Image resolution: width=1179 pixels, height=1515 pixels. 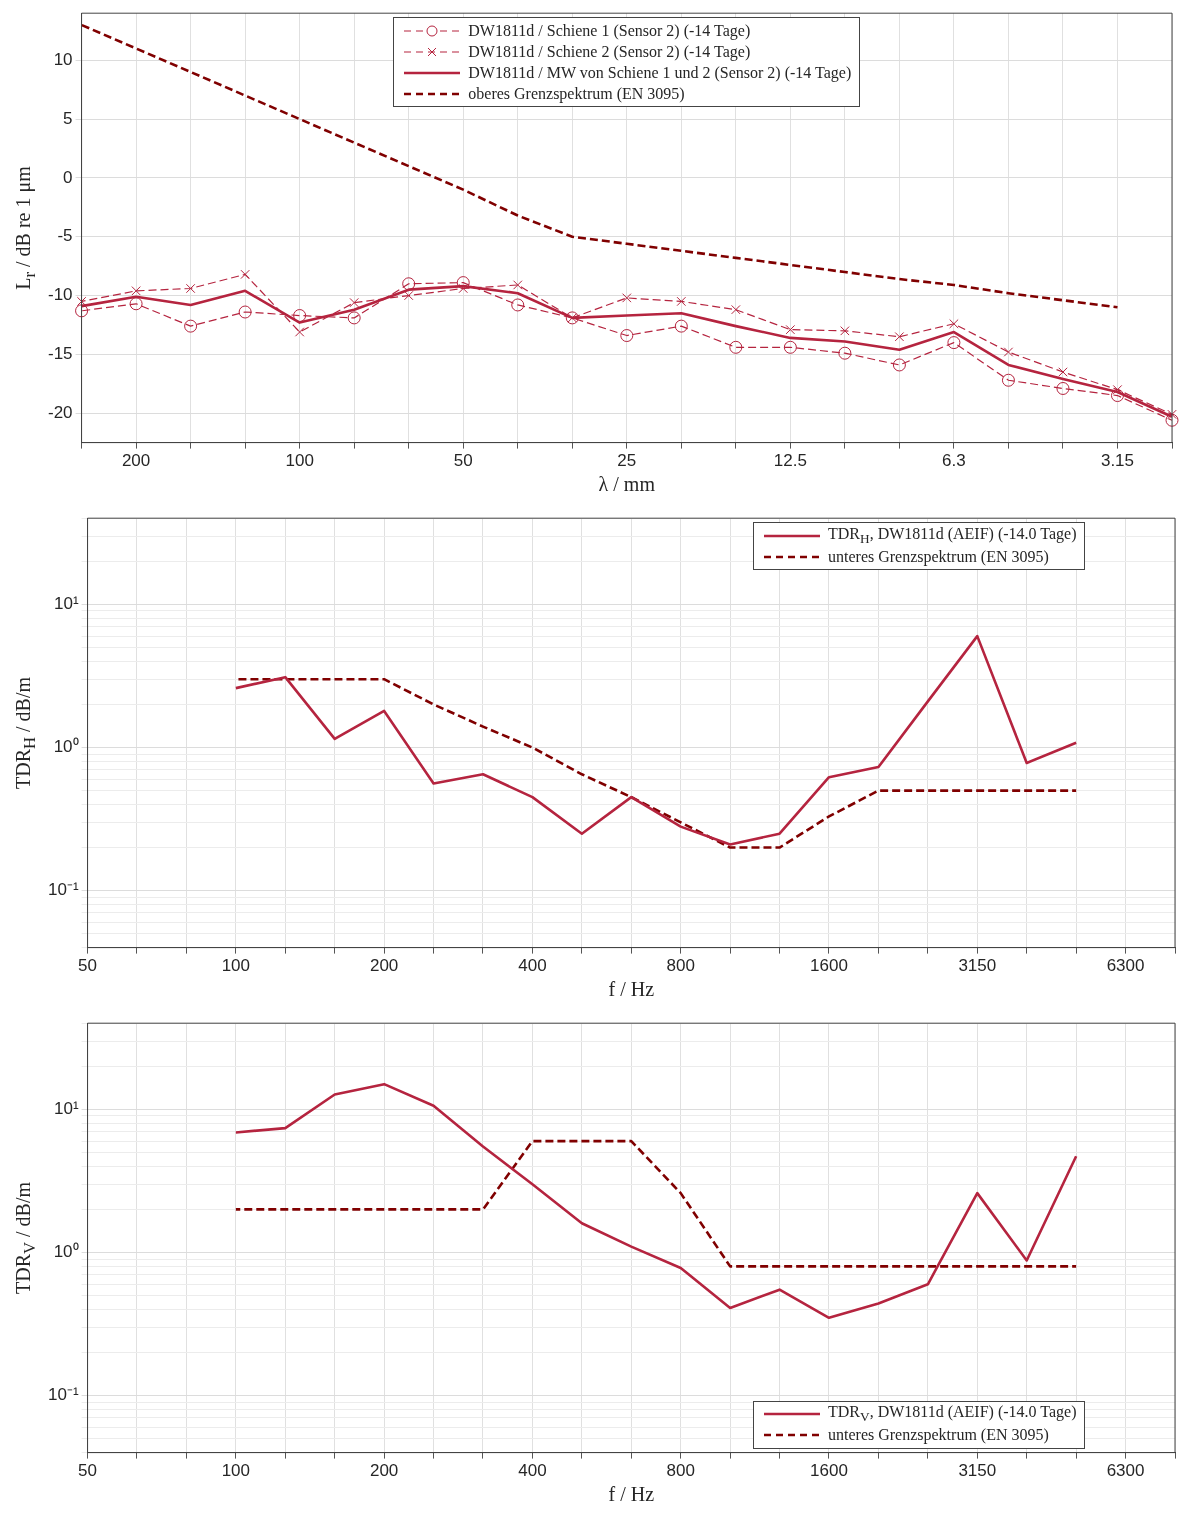 What do you see at coordinates (60, 295) in the screenshot?
I see `y-tick-label: -10` at bounding box center [60, 295].